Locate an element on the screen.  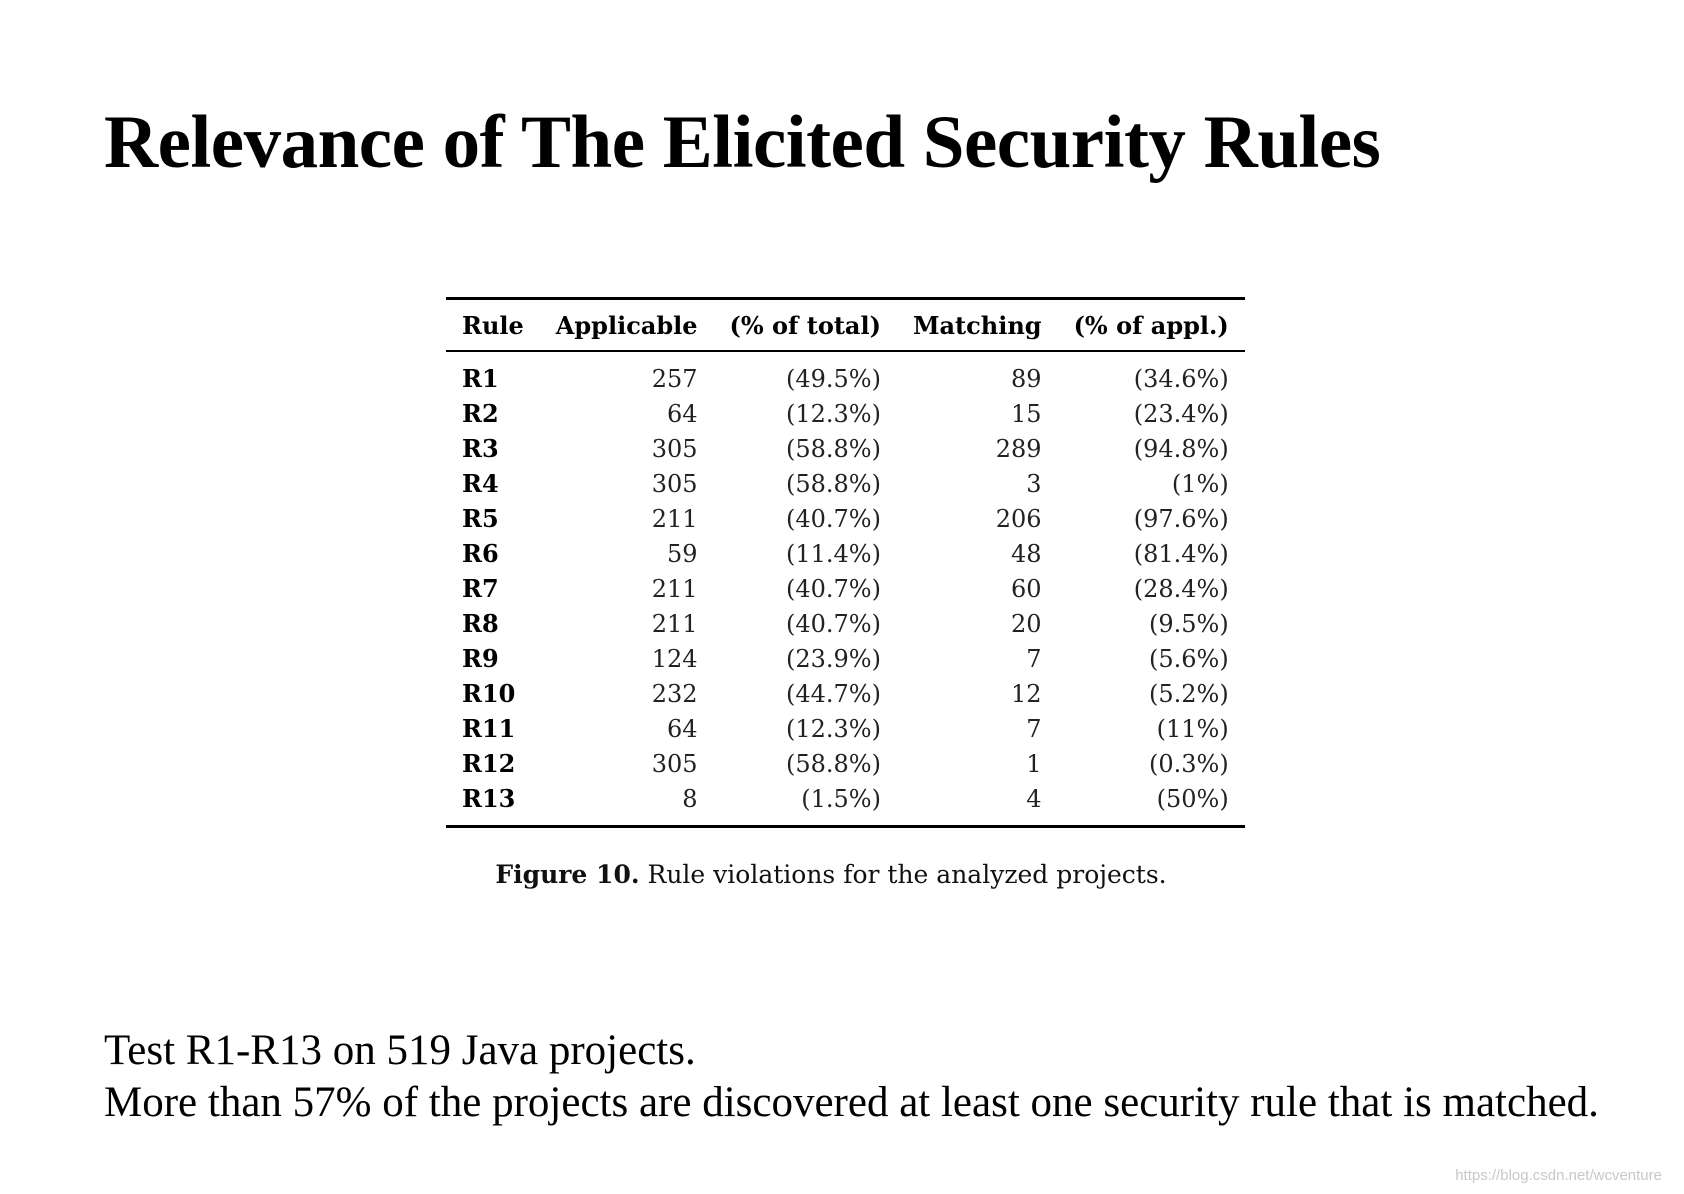
cell-rule: R2 is located at coordinates (480, 413).